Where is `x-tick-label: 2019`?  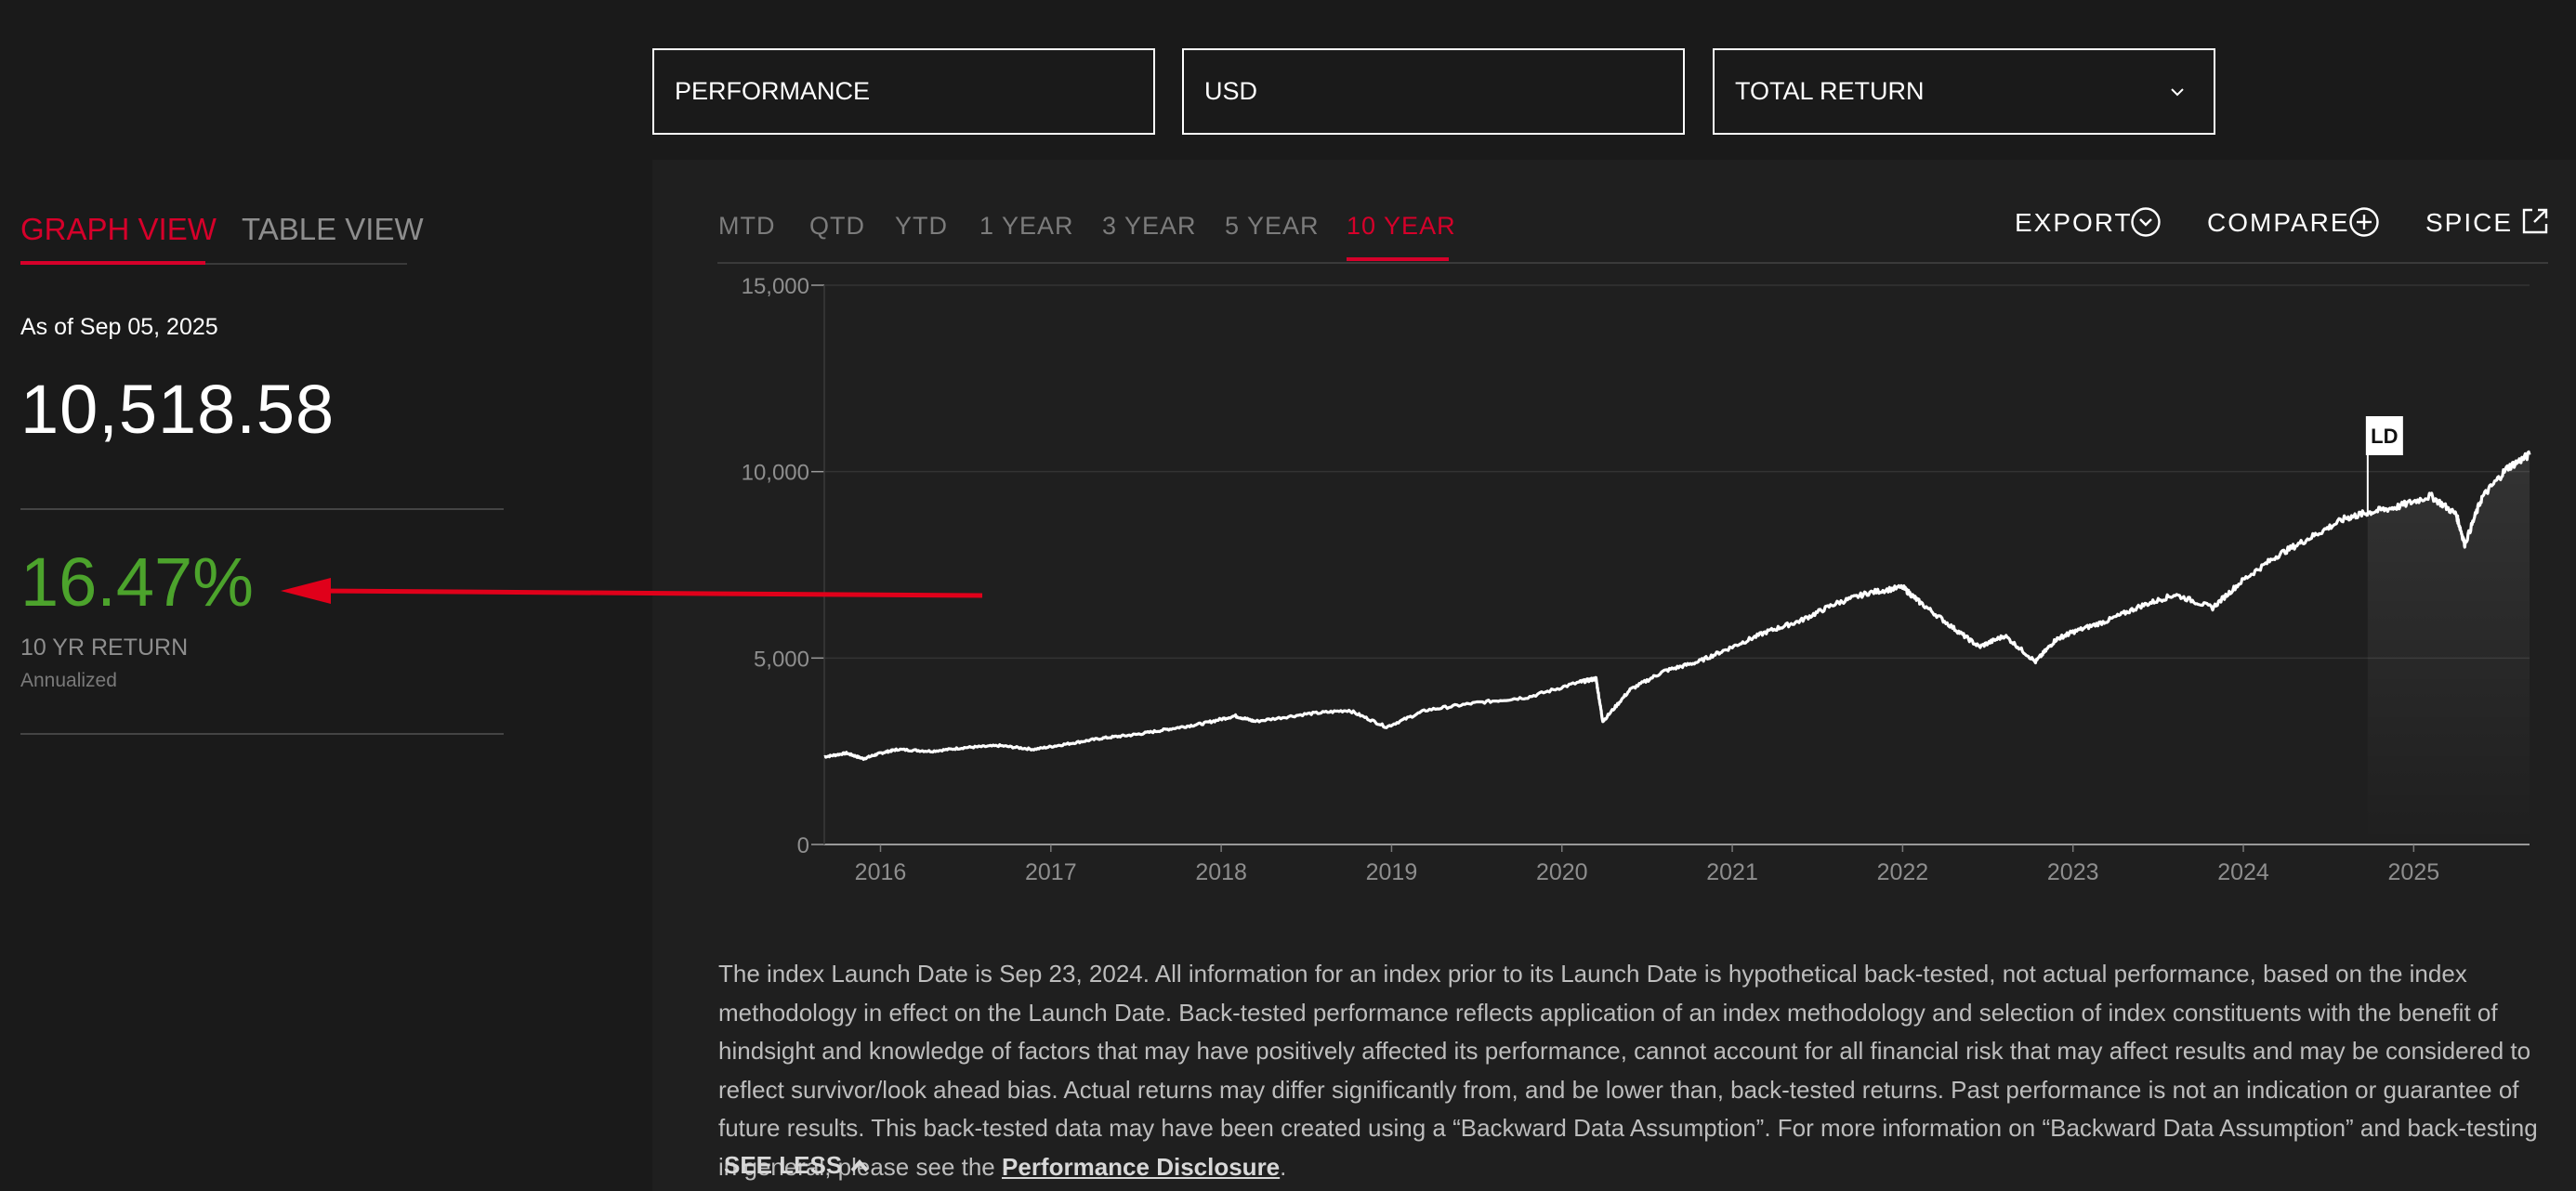 x-tick-label: 2019 is located at coordinates (1392, 872).